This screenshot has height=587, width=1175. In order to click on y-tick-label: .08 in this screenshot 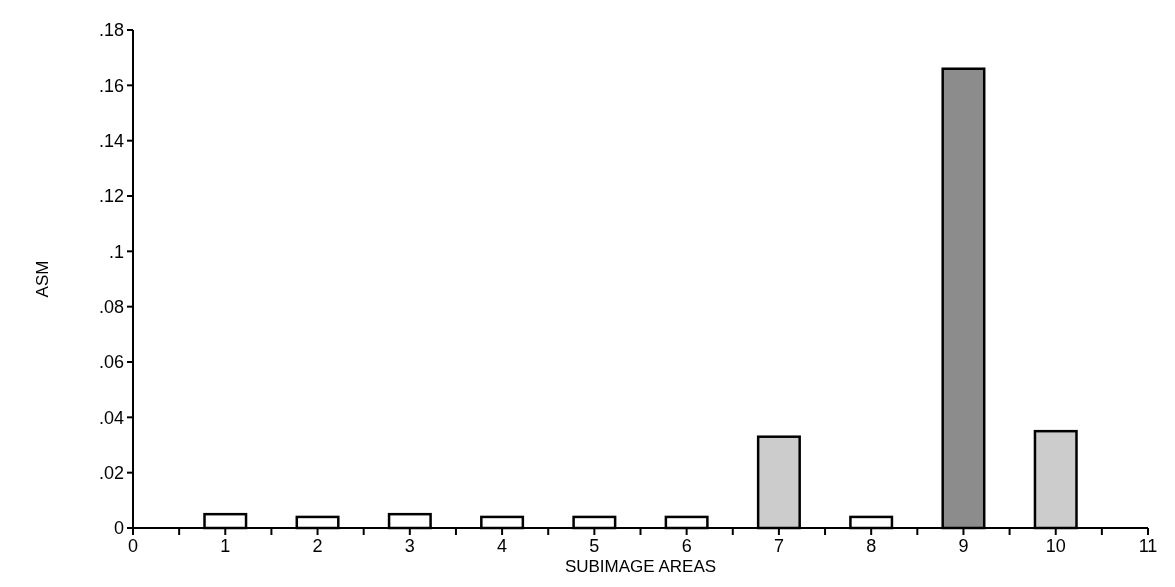, I will do `click(111, 306)`.